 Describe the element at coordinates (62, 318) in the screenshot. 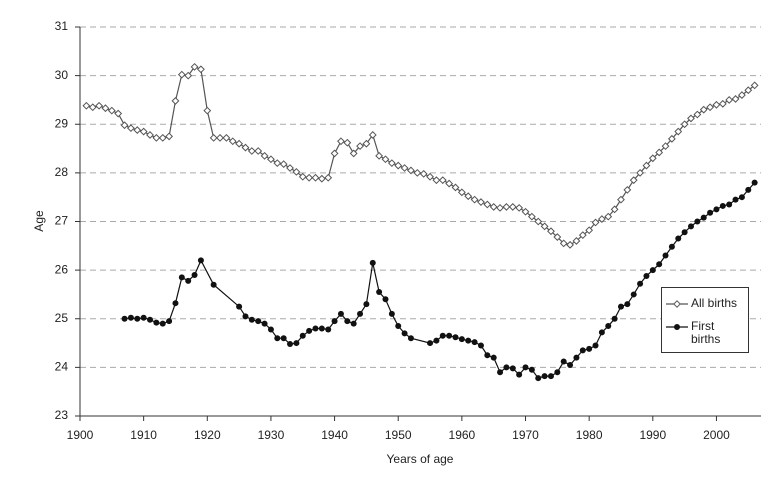

I see `y-tick-label: 25` at that location.